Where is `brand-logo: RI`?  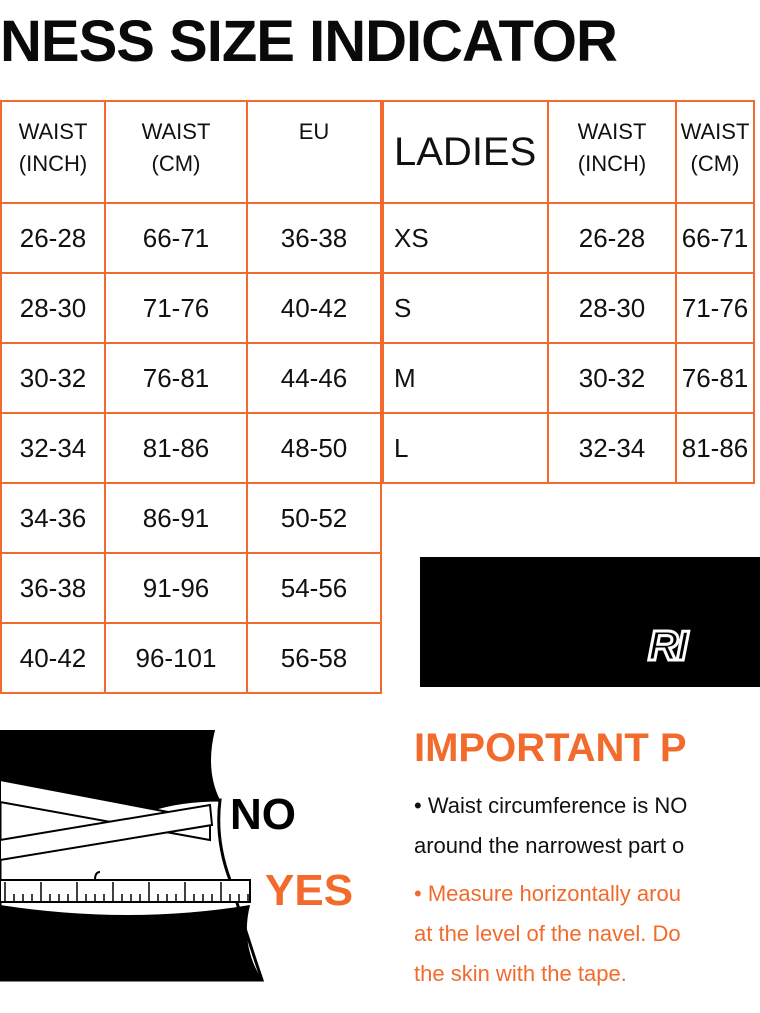 brand-logo: RI is located at coordinates (668, 646).